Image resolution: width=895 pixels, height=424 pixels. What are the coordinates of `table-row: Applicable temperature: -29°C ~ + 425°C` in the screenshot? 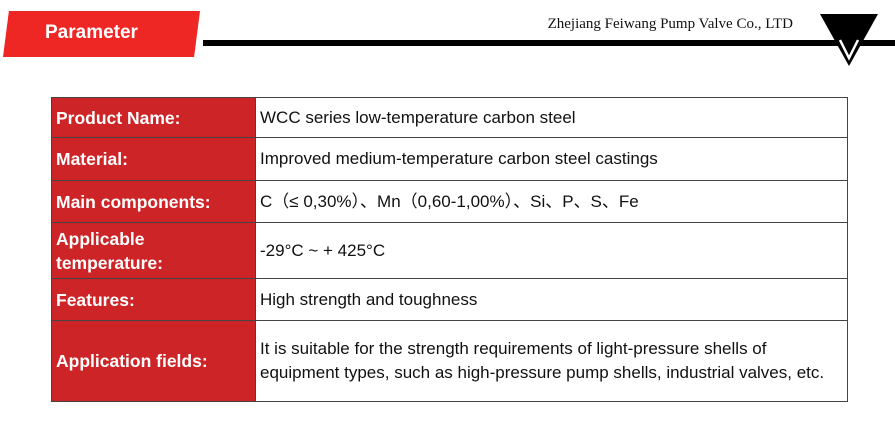 It's located at (449, 250).